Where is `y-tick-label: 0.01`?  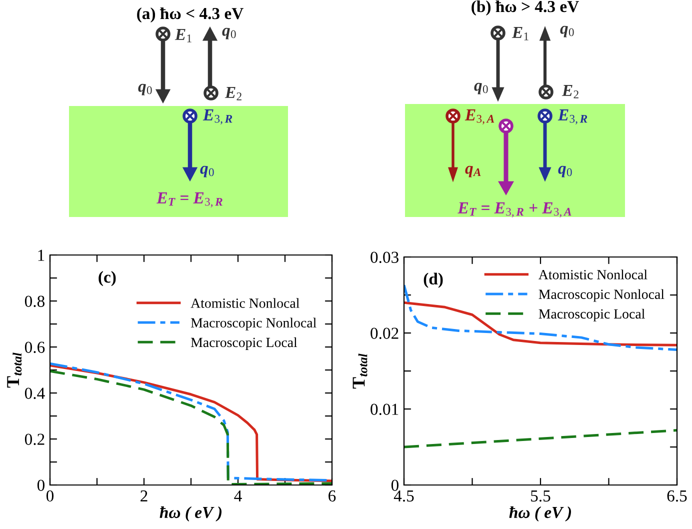
y-tick-label: 0.01 is located at coordinates (384, 410).